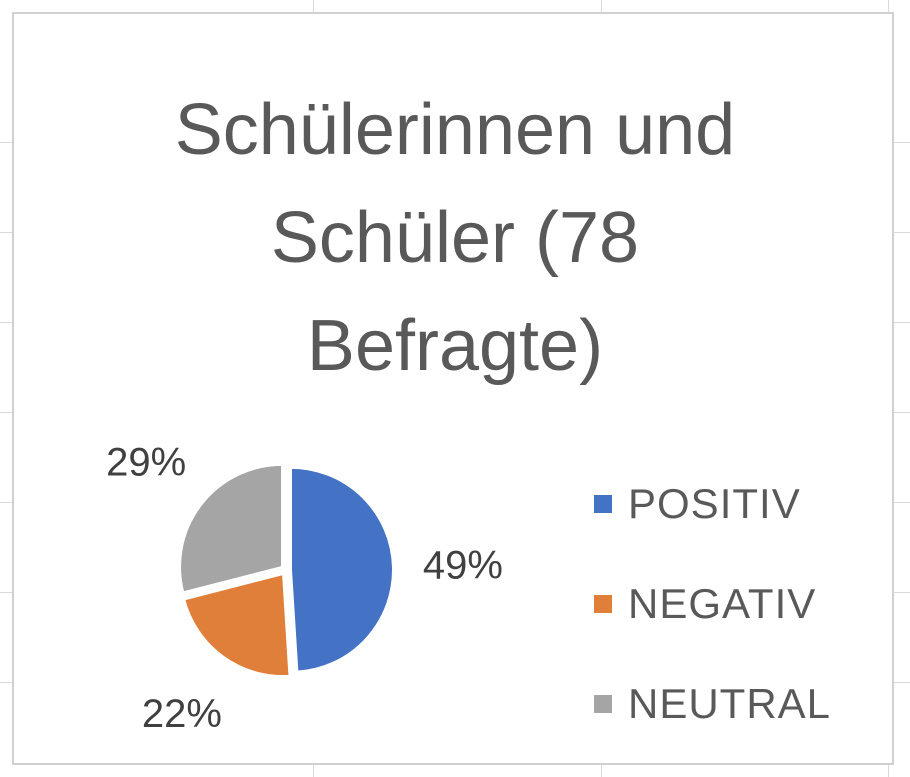  What do you see at coordinates (341, 569) in the screenshot?
I see `pie-slice-positiv` at bounding box center [341, 569].